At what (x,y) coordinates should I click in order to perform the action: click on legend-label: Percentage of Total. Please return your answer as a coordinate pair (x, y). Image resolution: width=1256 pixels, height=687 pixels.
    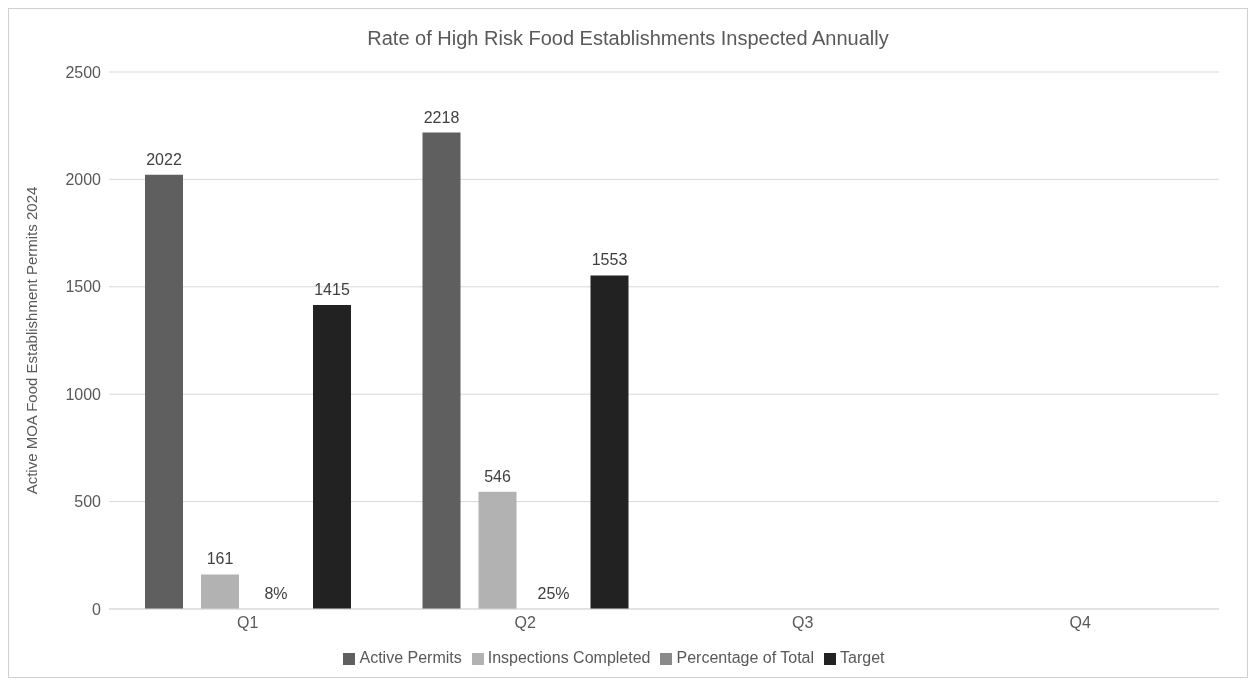
    Looking at the image, I should click on (745, 657).